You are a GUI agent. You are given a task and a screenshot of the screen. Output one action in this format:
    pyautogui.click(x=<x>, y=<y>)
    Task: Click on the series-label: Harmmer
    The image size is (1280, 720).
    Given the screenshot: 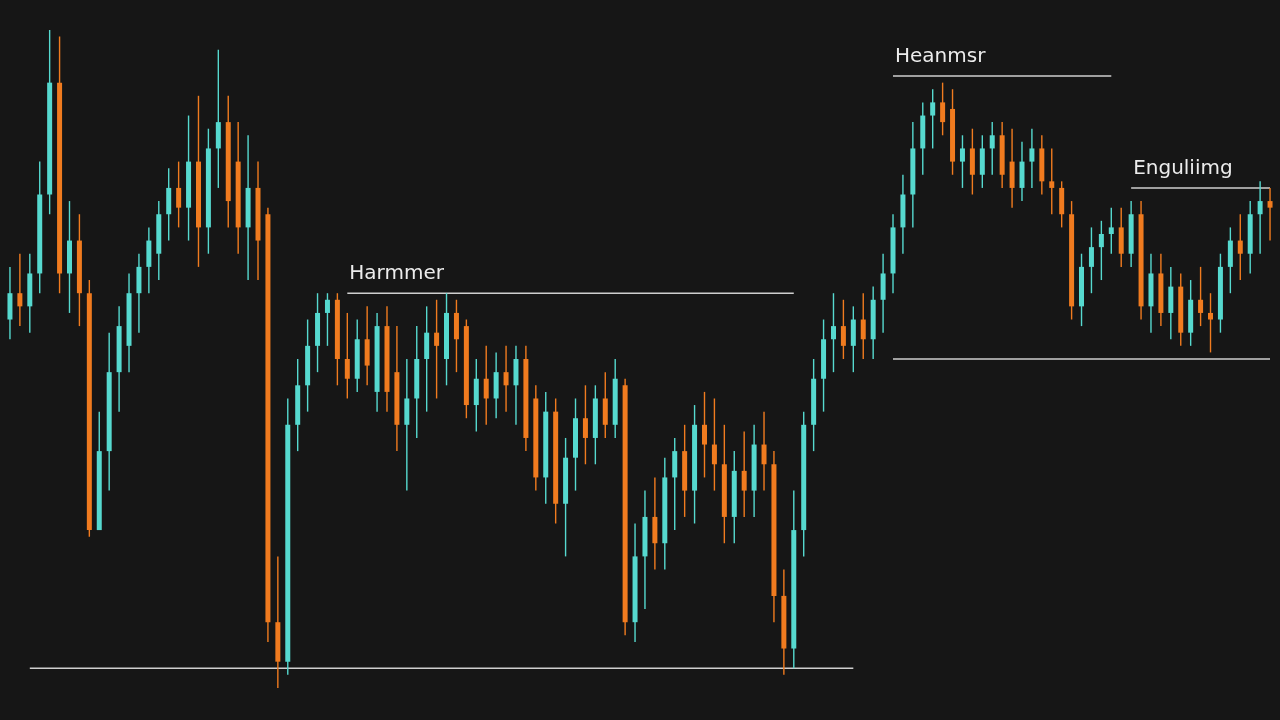 What is the action you would take?
    pyautogui.click(x=397, y=272)
    